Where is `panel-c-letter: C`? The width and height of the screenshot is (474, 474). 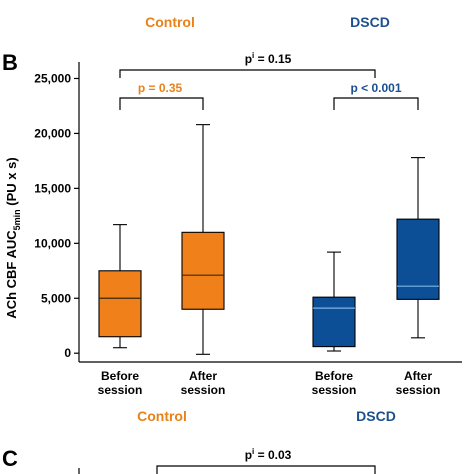
panel-c-letter: C is located at coordinates (10, 458).